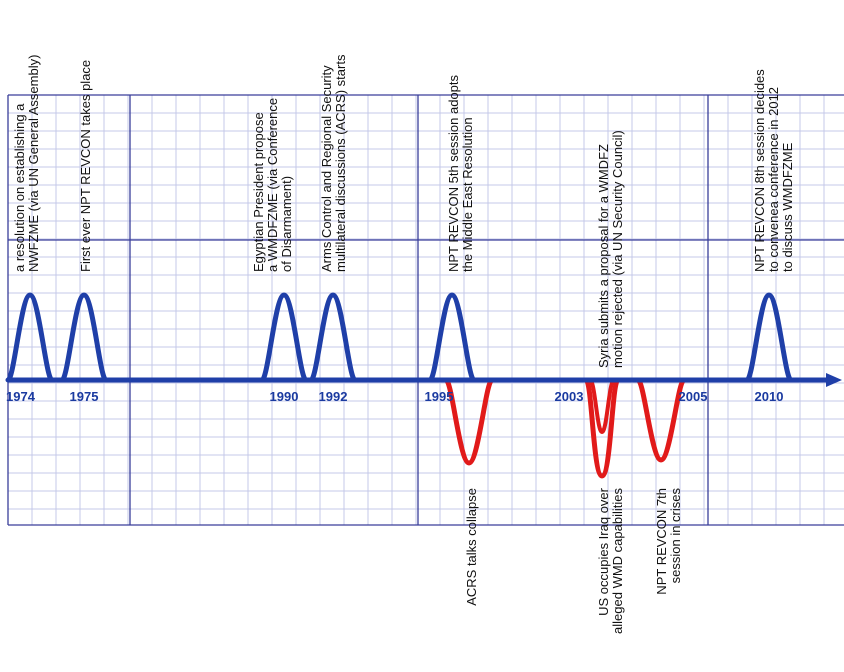 The height and width of the screenshot is (672, 844). Describe the element at coordinates (284, 396) in the screenshot. I see `year-label-1990: 1990` at that location.